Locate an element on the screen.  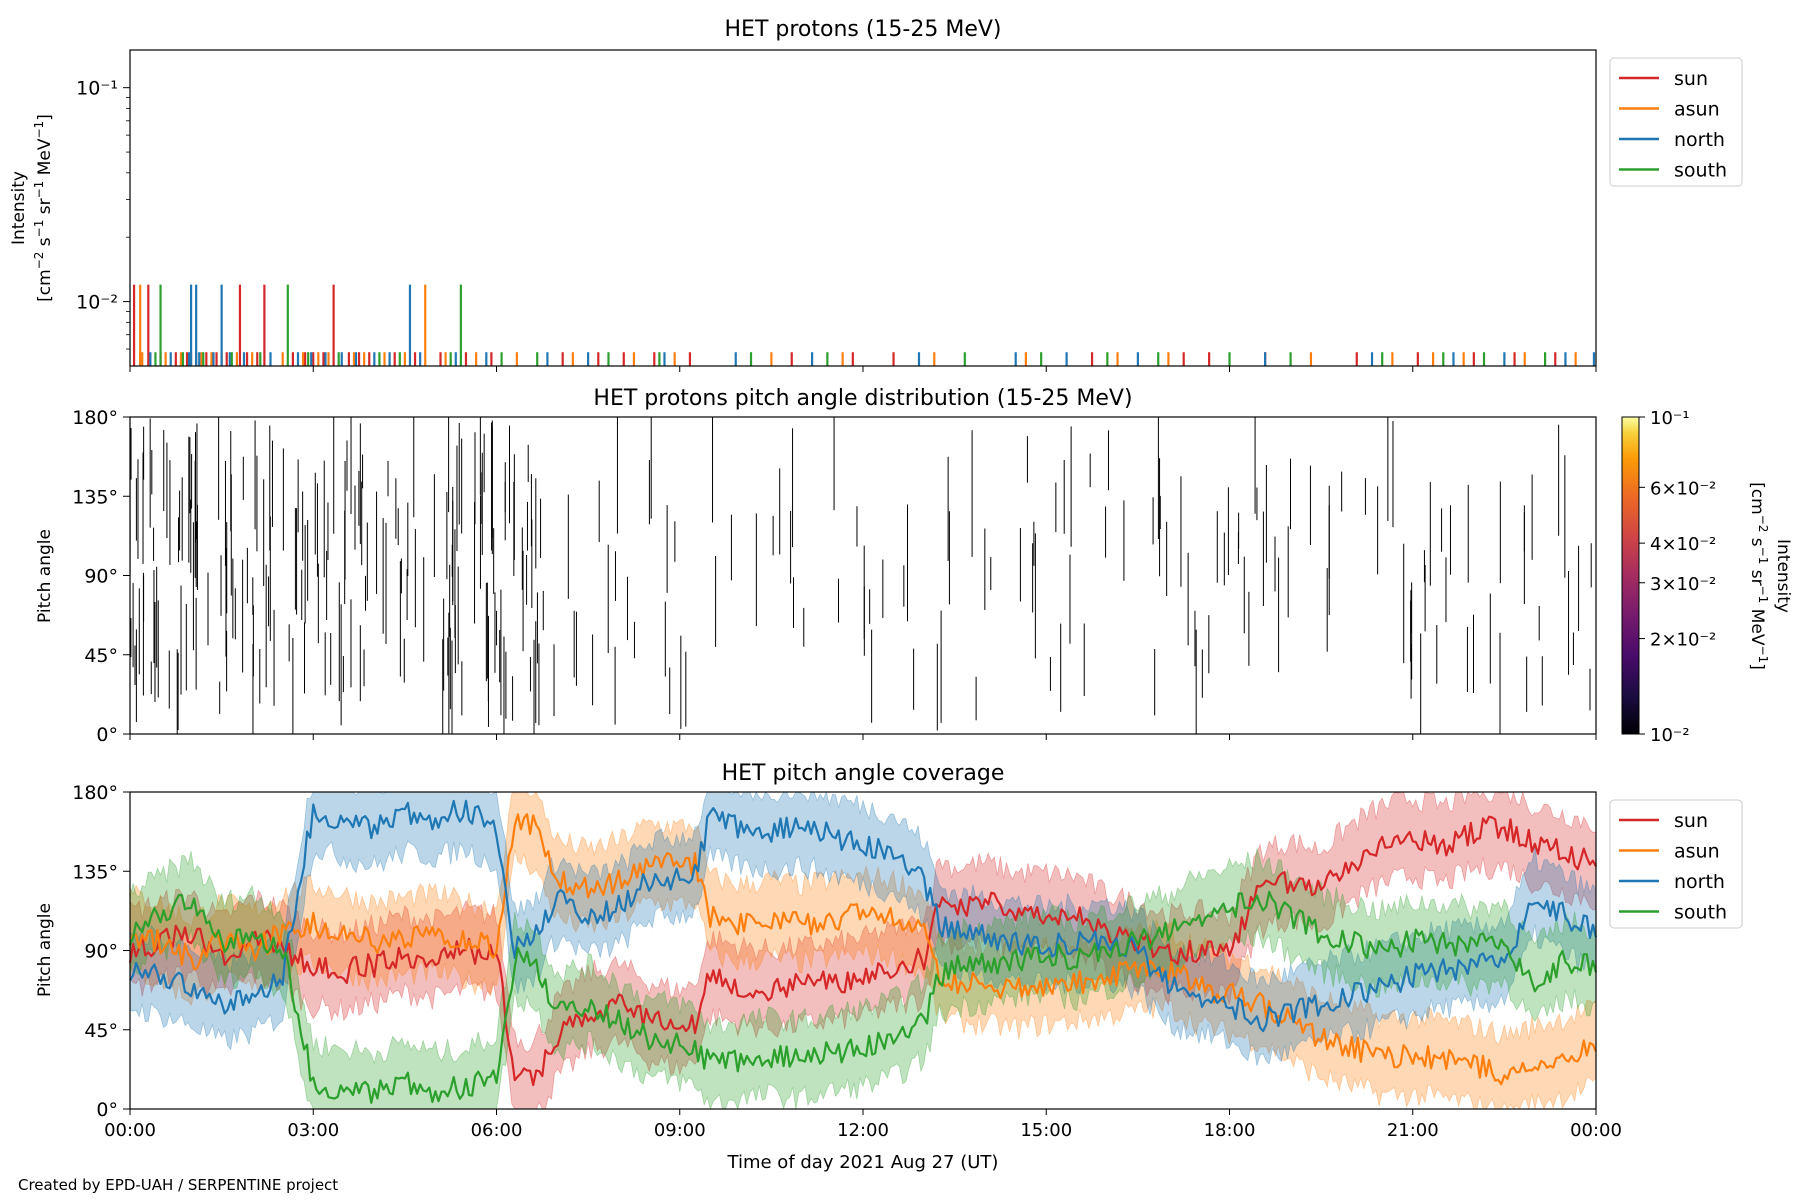
panel1-y-ticks: 10⁻² 10⁻¹ is located at coordinates (103, 214).